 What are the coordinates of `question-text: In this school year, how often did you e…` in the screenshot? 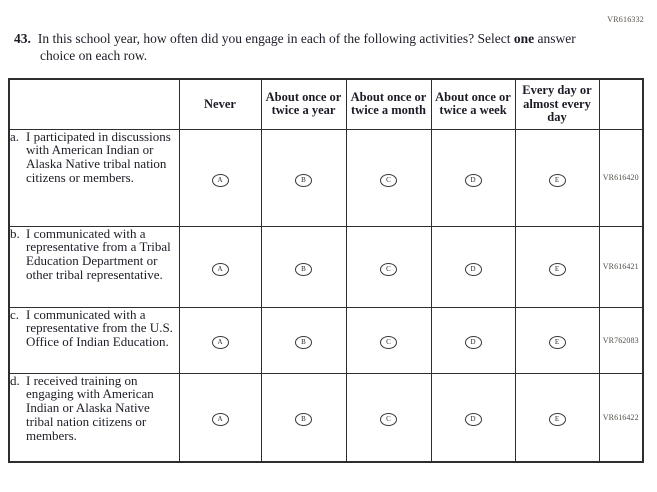 It's located at (306, 47).